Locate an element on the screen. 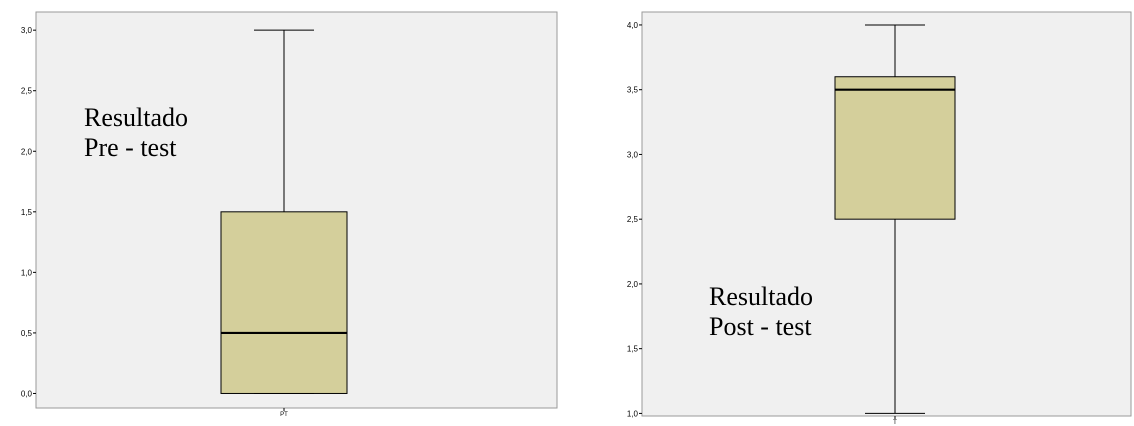  y-tick-label: 4,0 is located at coordinates (633, 25).